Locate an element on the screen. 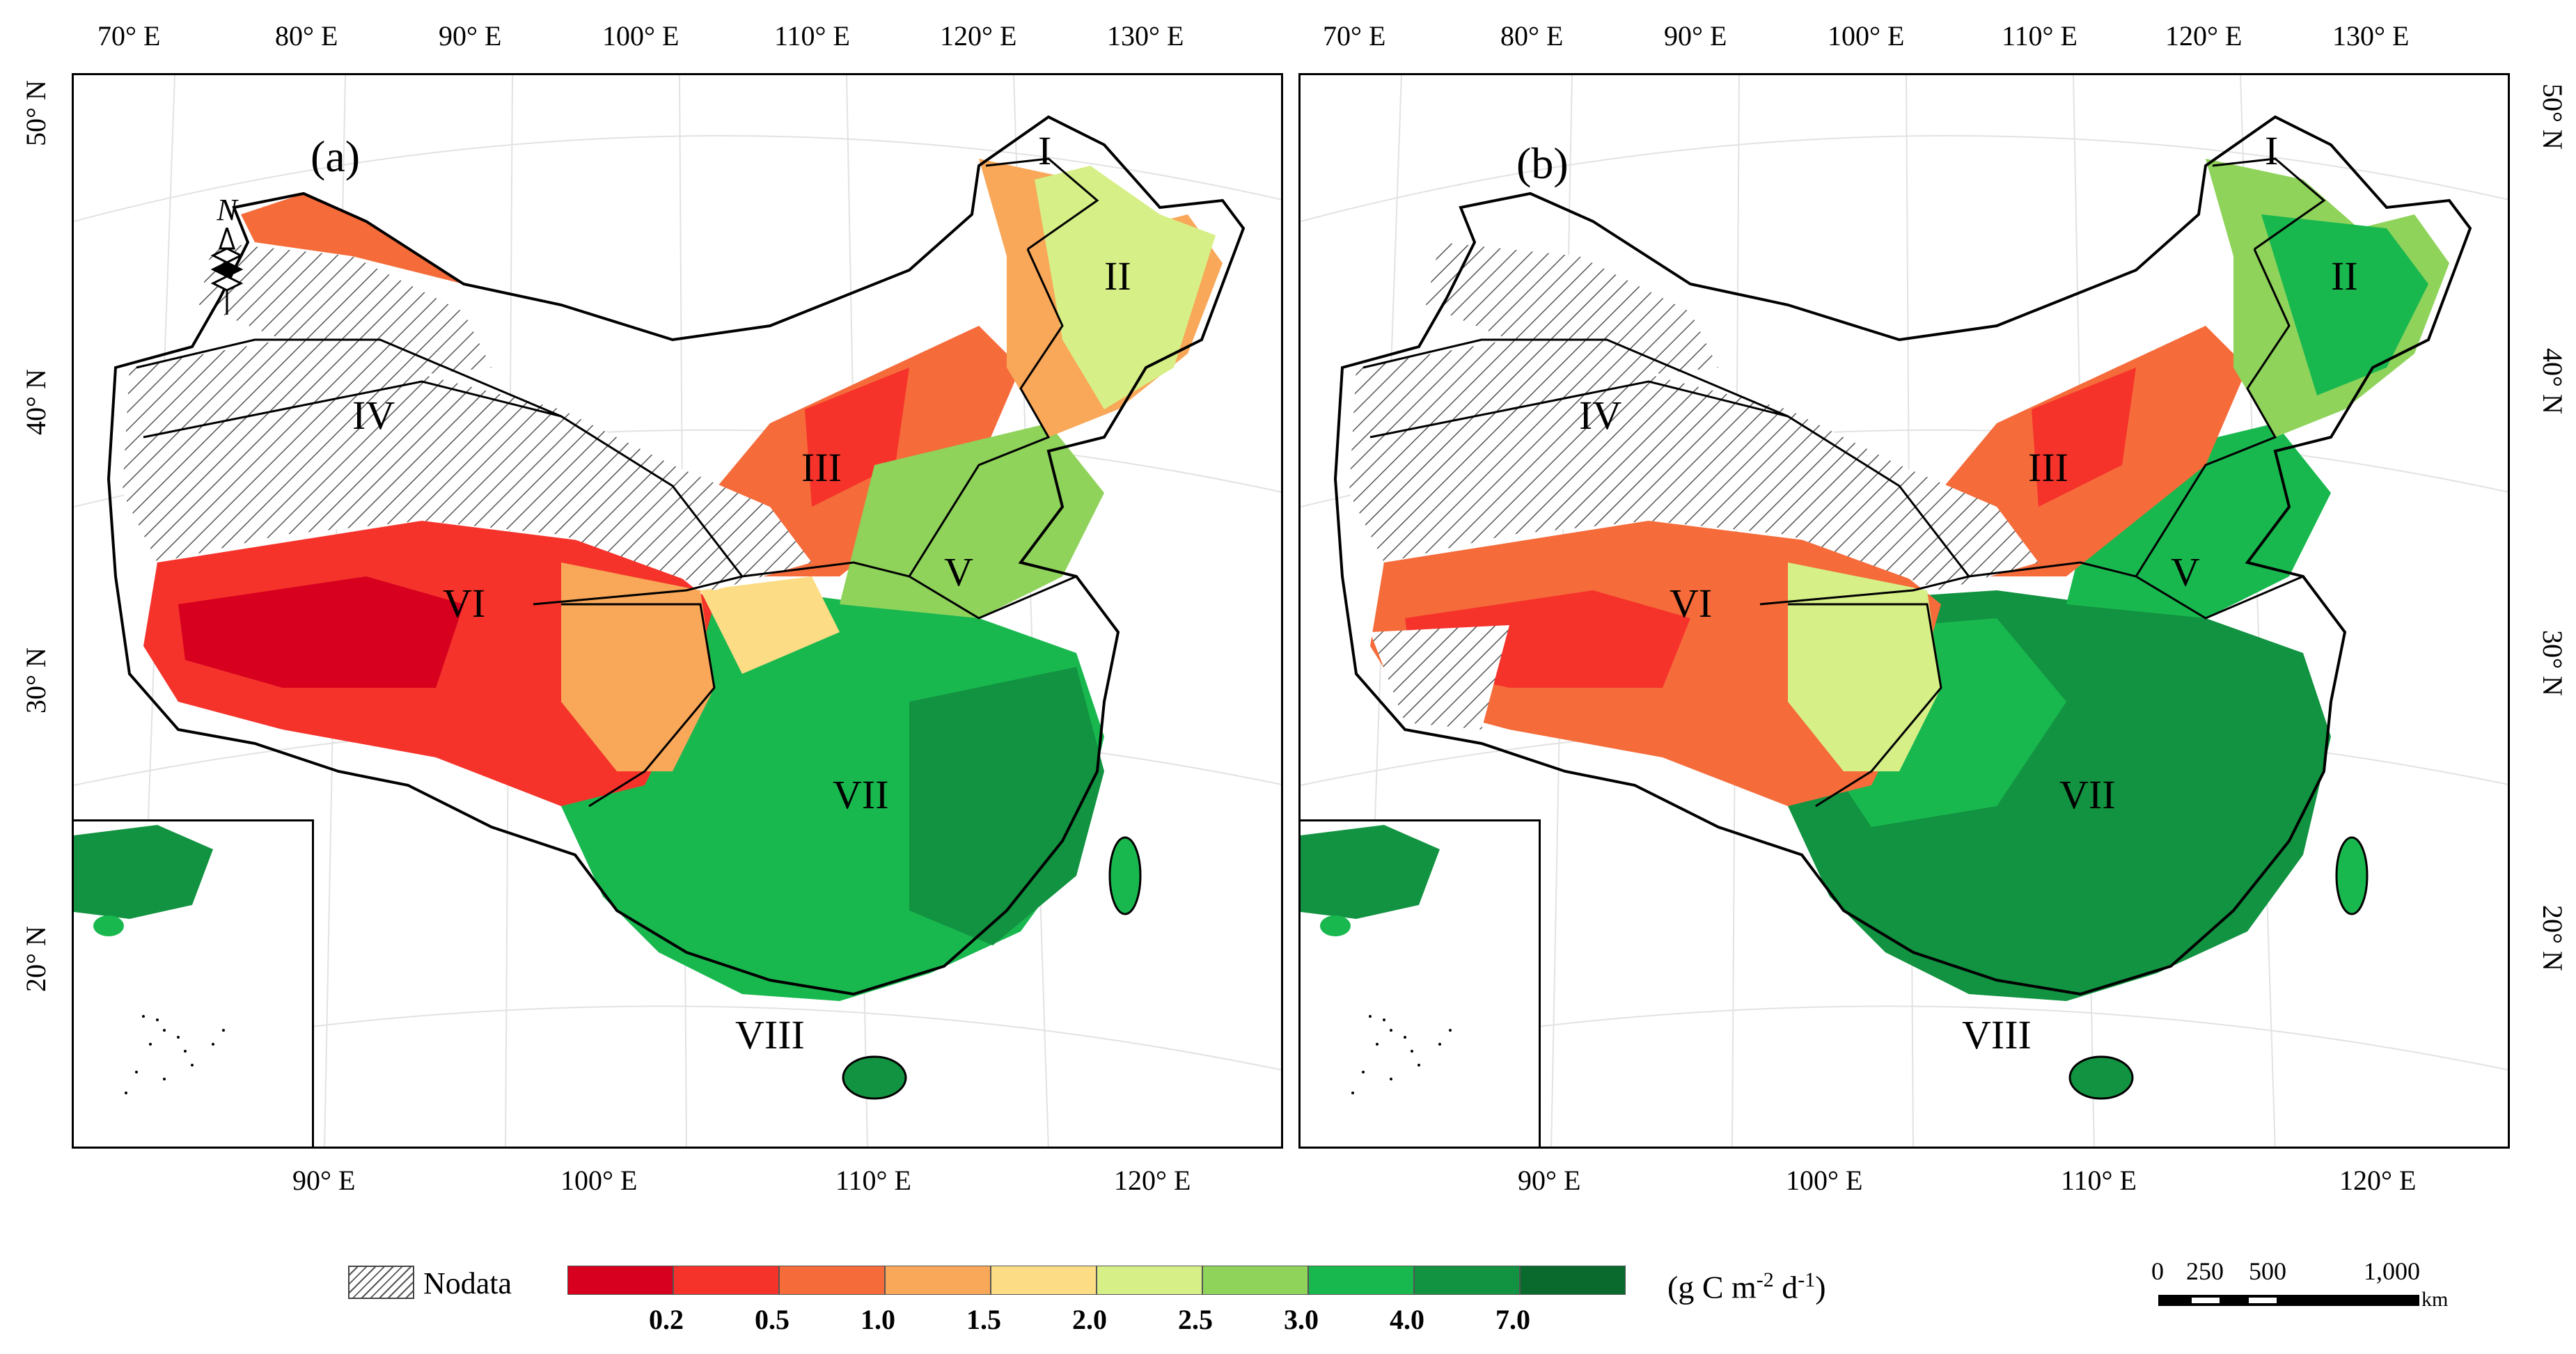 The width and height of the screenshot is (2576, 1354). zone-red-north is located at coordinates (857, 437).